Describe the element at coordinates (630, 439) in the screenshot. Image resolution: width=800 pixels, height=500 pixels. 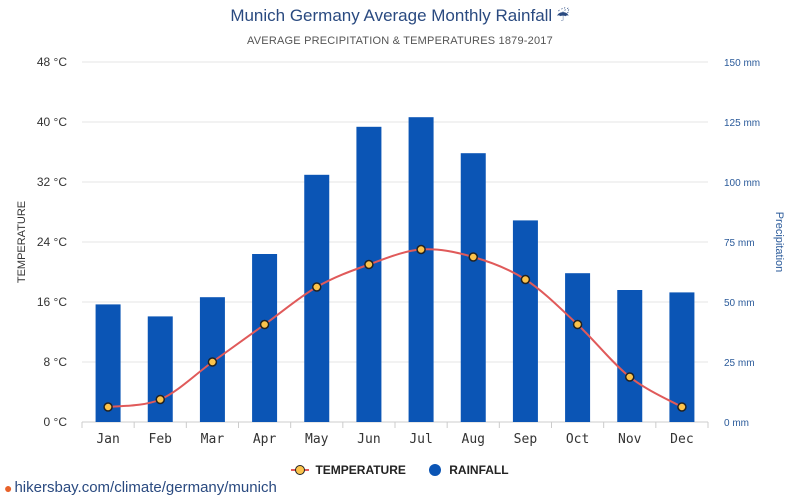
I see `x-tick-label: Nov` at that location.